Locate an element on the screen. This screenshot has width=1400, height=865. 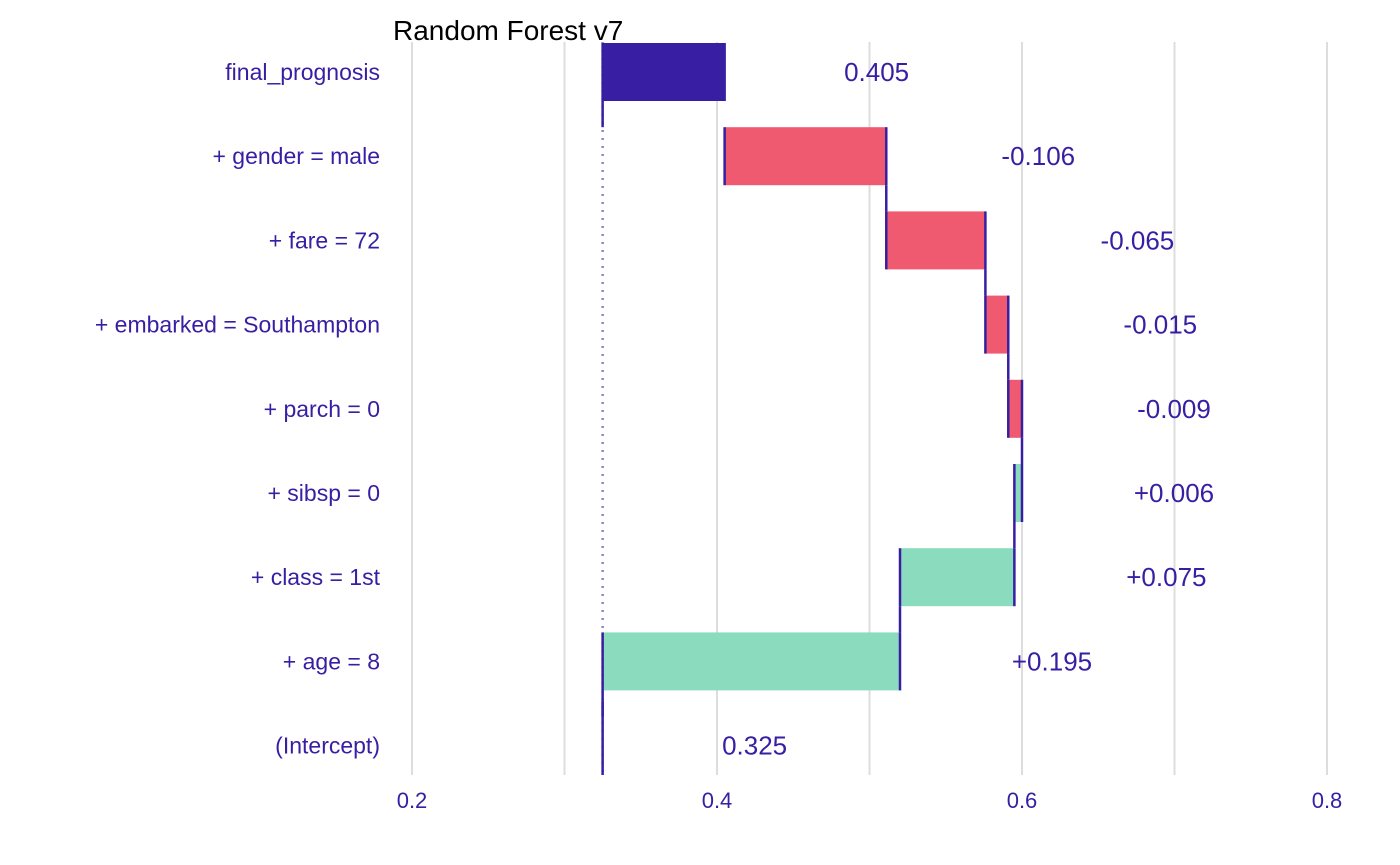
y-axis-label: + fare = 72 is located at coordinates (324, 240).